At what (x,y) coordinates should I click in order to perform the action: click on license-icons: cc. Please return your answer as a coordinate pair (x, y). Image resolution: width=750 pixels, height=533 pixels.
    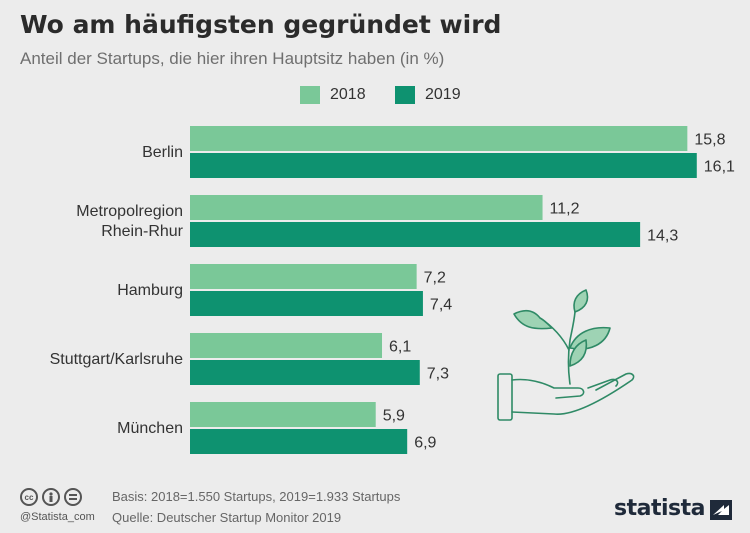
    Looking at the image, I should click on (51, 497).